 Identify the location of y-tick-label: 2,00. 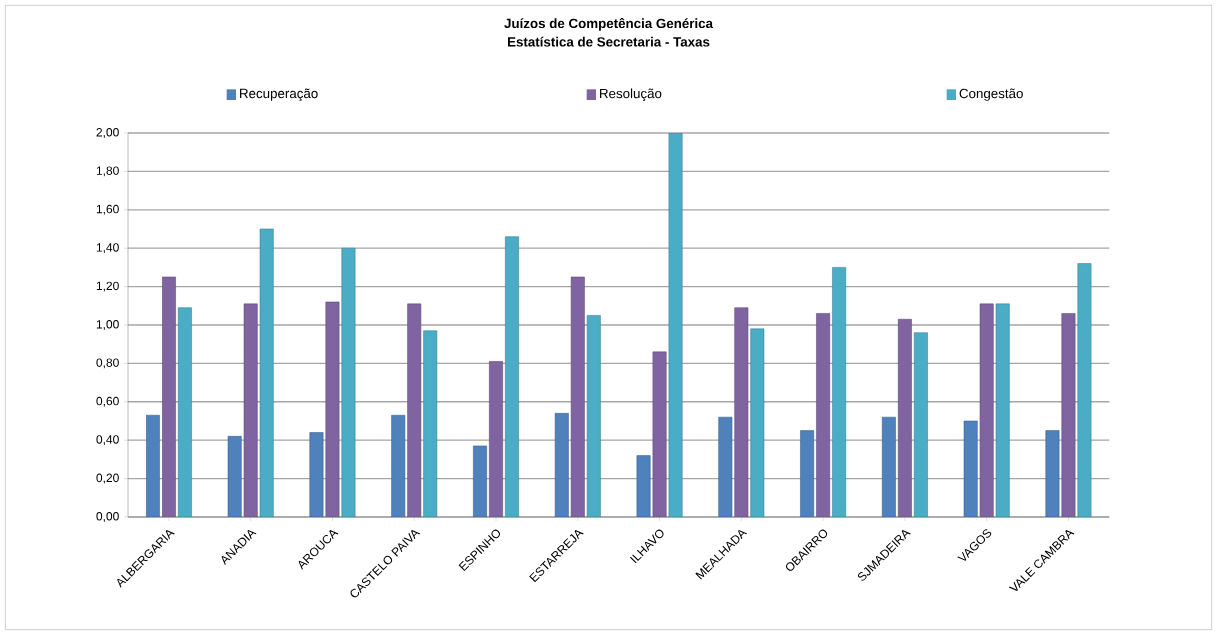
(107, 133).